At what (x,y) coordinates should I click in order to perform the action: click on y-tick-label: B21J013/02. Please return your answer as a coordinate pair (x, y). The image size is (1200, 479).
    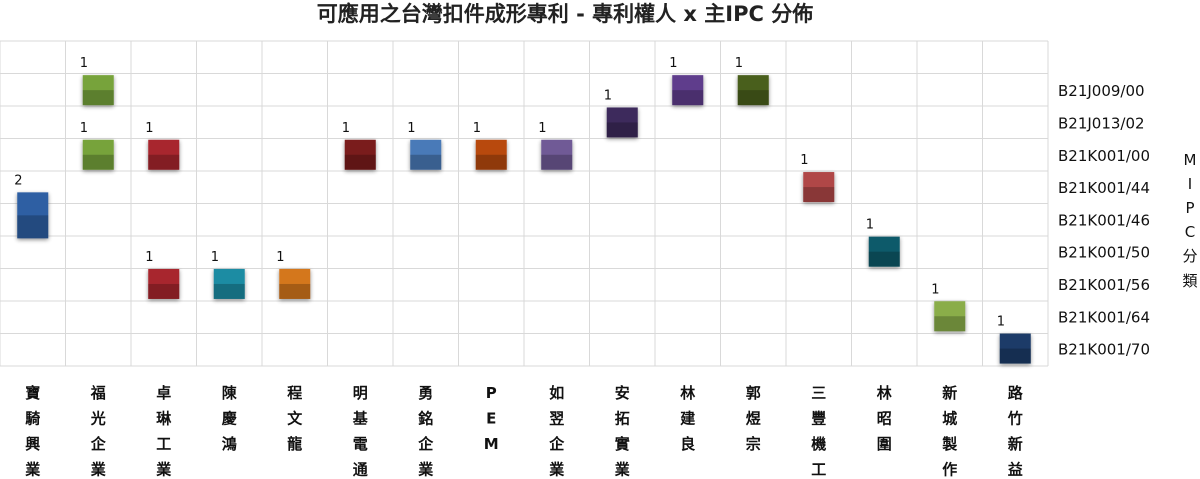
    Looking at the image, I should click on (1101, 123).